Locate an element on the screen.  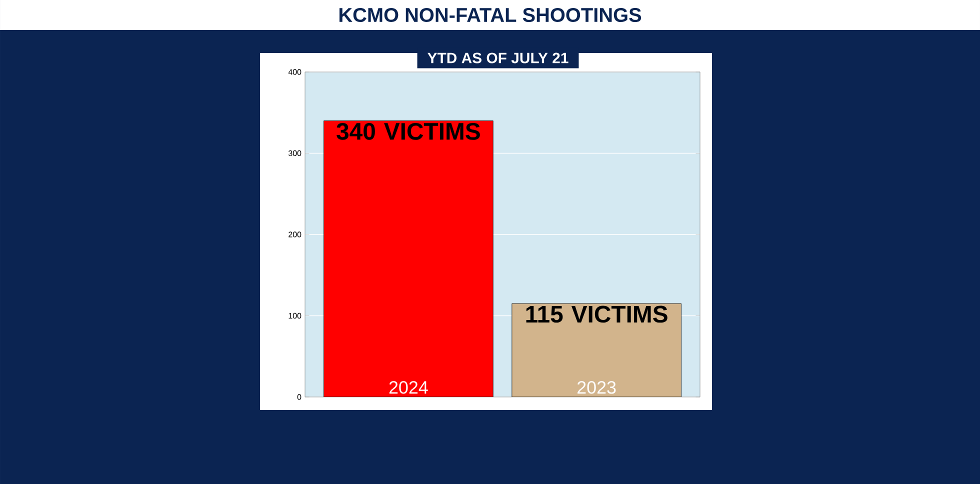
data-label: 115 VICTIMS is located at coordinates (597, 314).